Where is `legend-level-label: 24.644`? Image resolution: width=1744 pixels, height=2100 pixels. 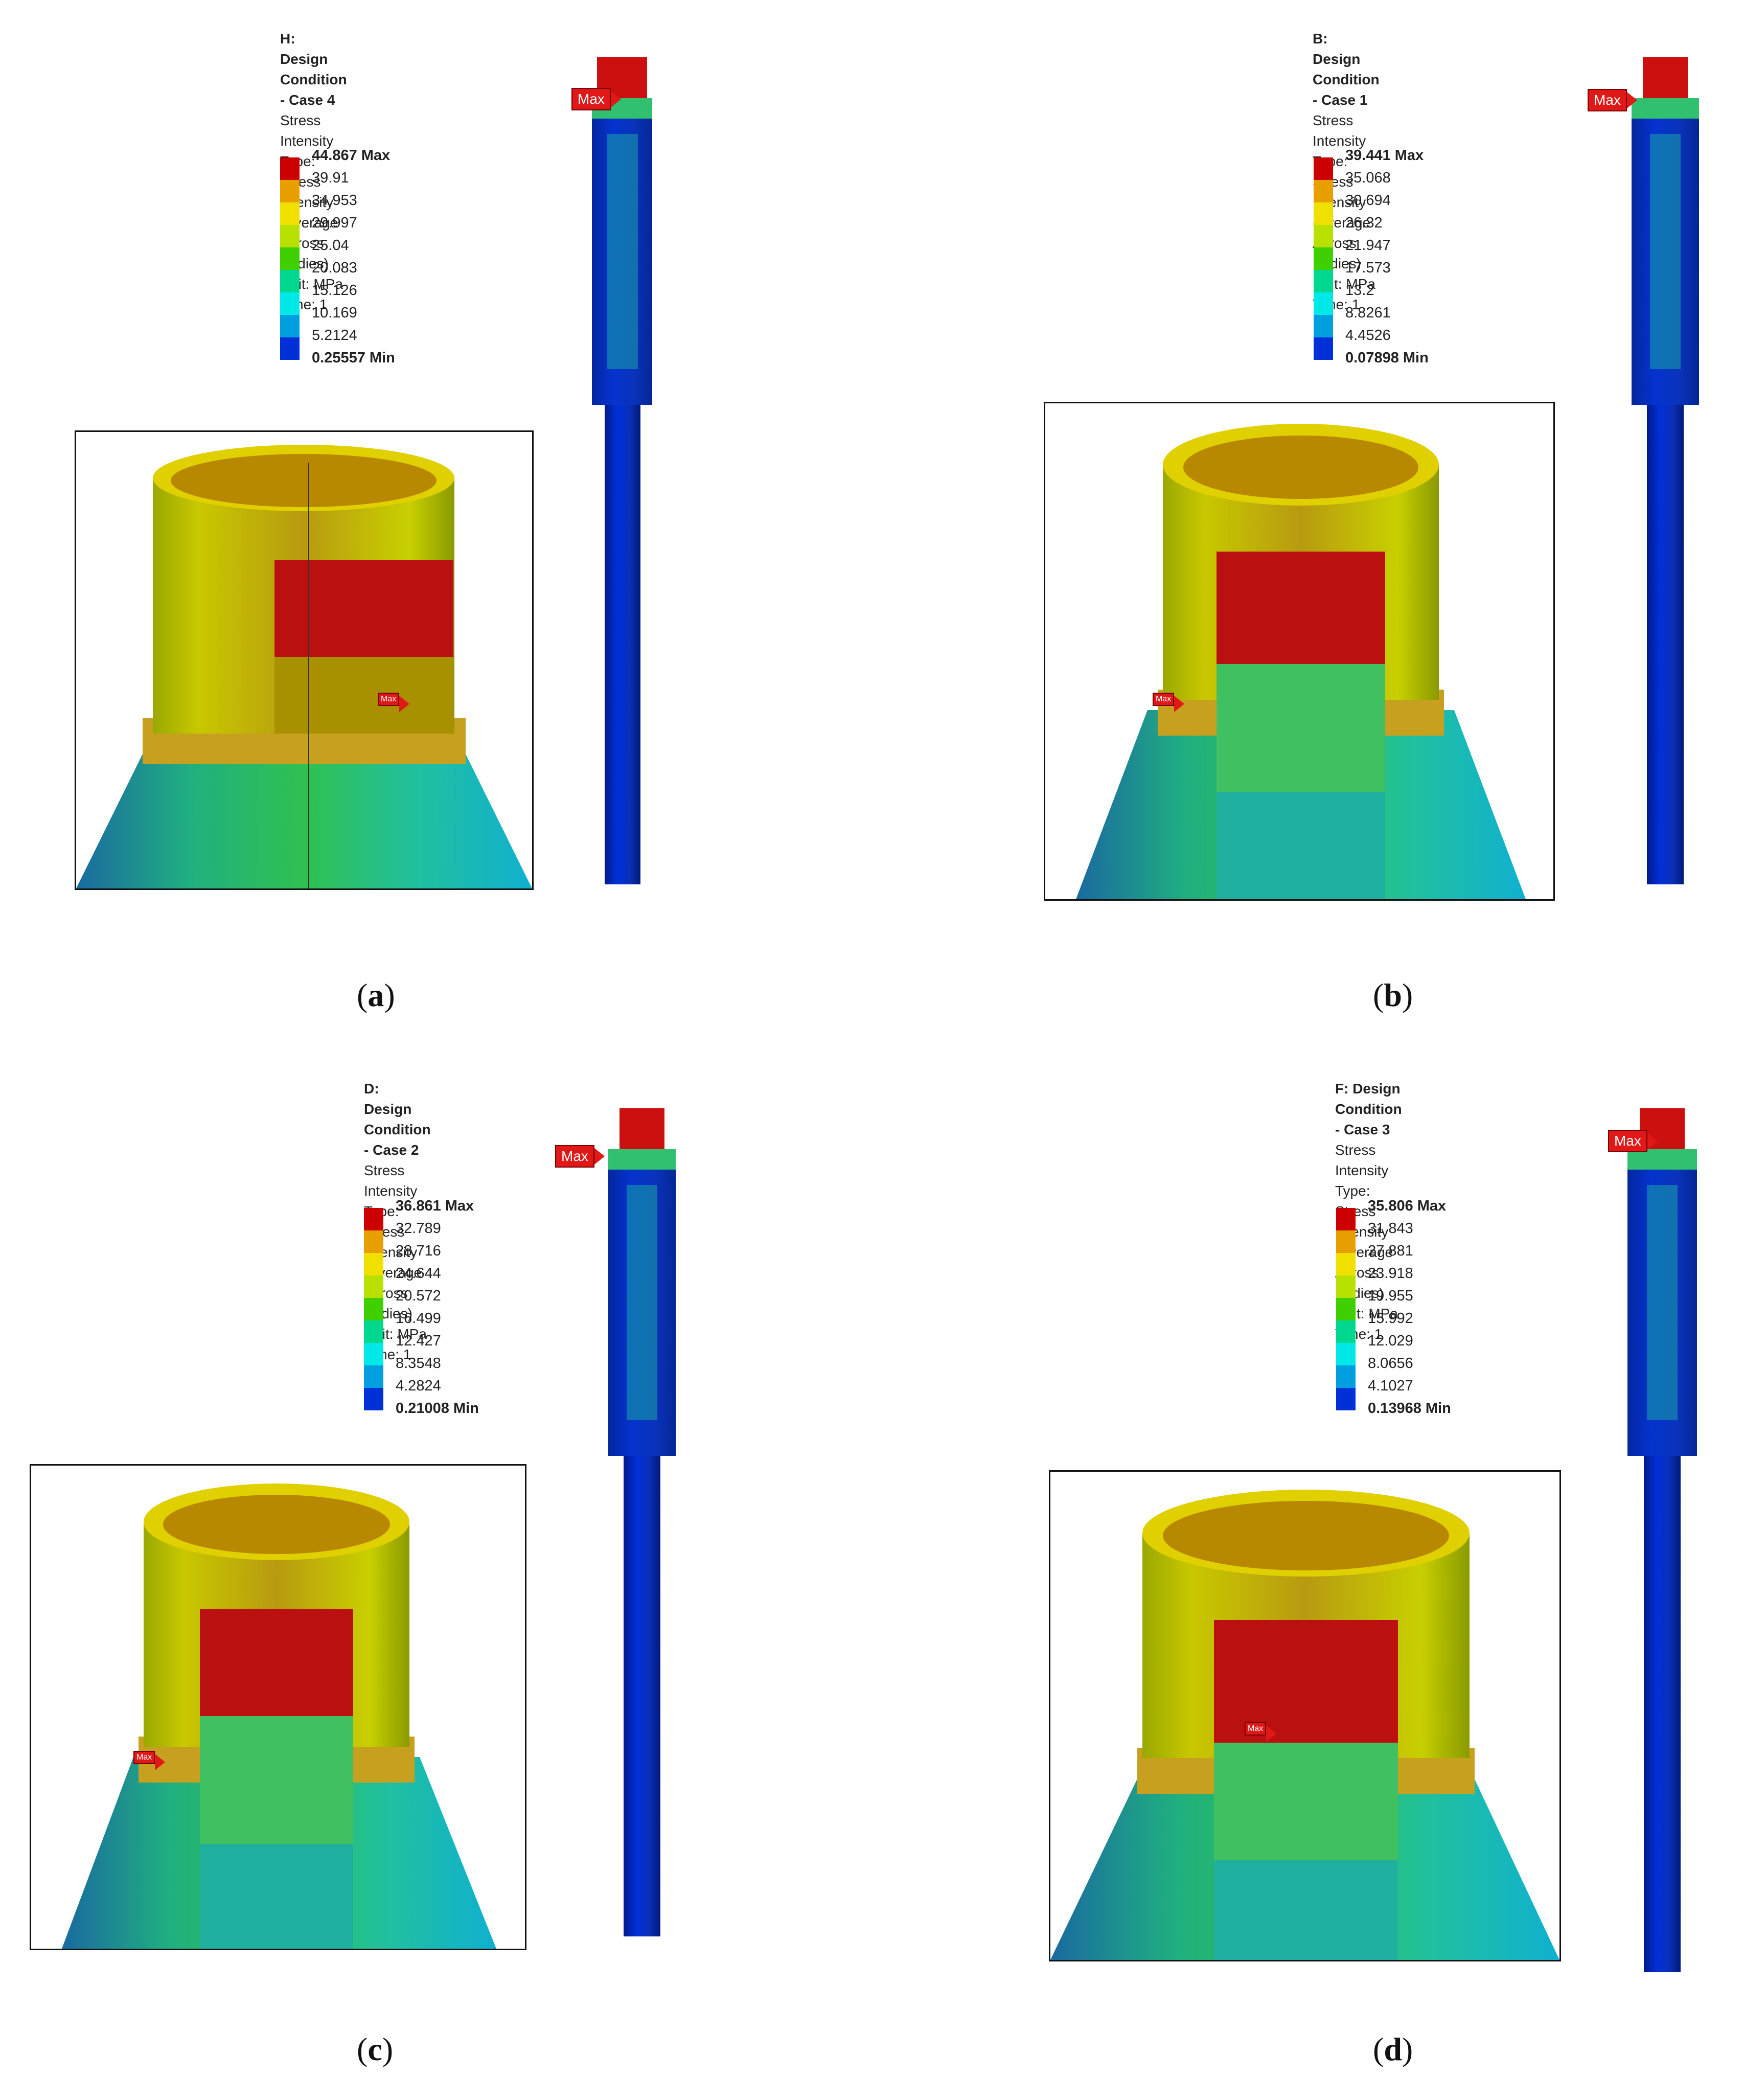
legend-level-label: 24.644 is located at coordinates (419, 1273).